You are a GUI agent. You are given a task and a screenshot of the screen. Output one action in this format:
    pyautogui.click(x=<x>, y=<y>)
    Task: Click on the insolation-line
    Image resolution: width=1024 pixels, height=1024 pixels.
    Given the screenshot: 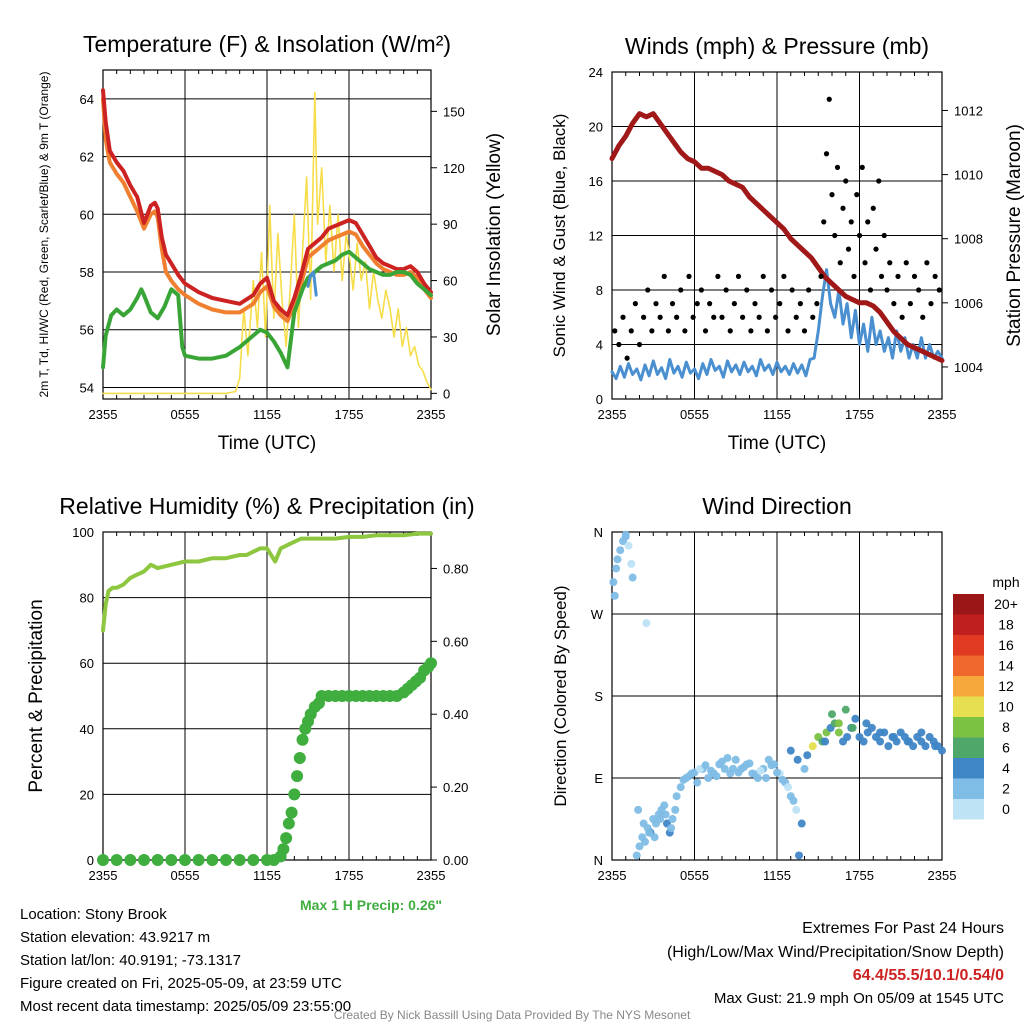 What is the action you would take?
    pyautogui.click(x=267, y=243)
    